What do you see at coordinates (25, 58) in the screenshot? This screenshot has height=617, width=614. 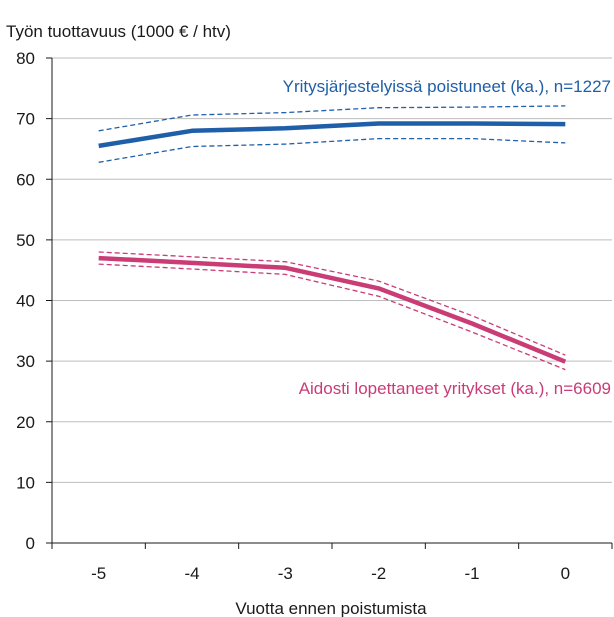 I see `y-tick-label: 80` at bounding box center [25, 58].